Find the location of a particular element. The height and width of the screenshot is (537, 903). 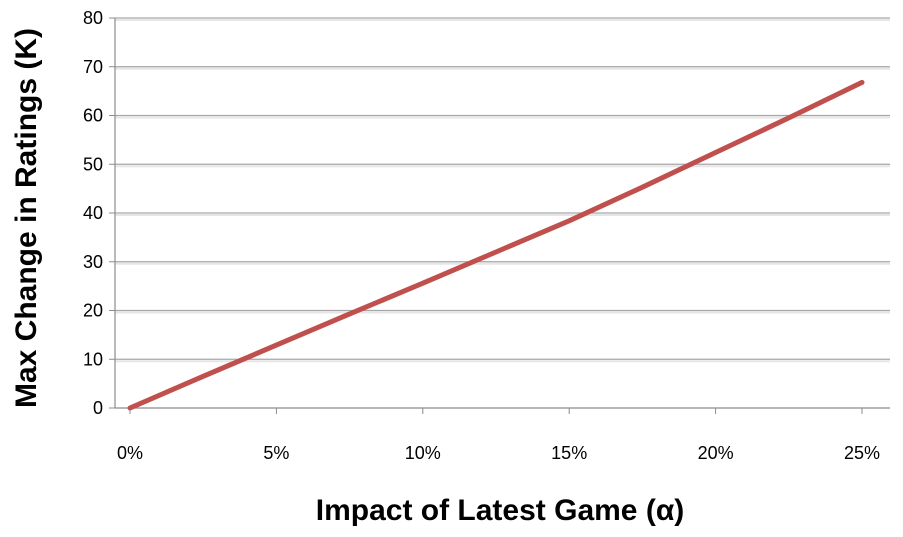

y-axis-title: Max Change in Ratings (K) is located at coordinates (26, 218).